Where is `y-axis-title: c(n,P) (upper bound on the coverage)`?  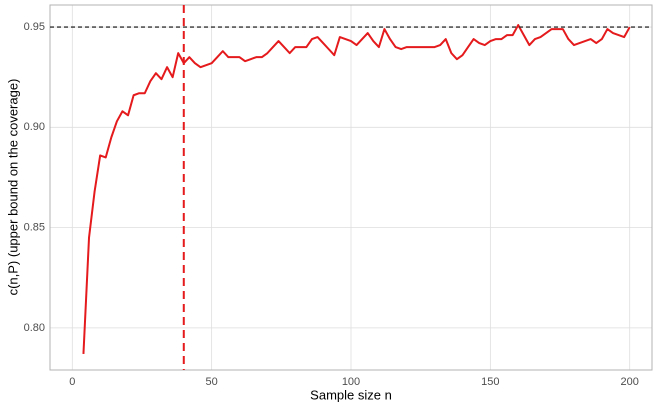
y-axis-title: c(n,P) (upper bound on the coverage) is located at coordinates (12, 187).